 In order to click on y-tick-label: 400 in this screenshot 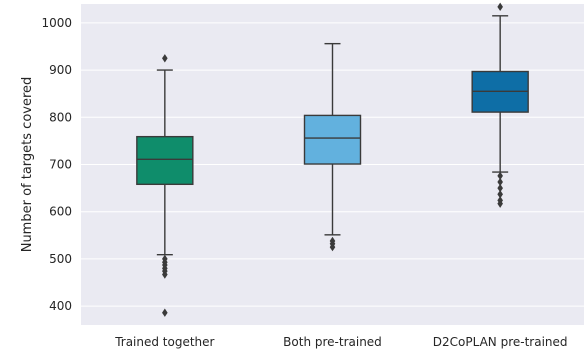, I will do `click(60, 306)`.